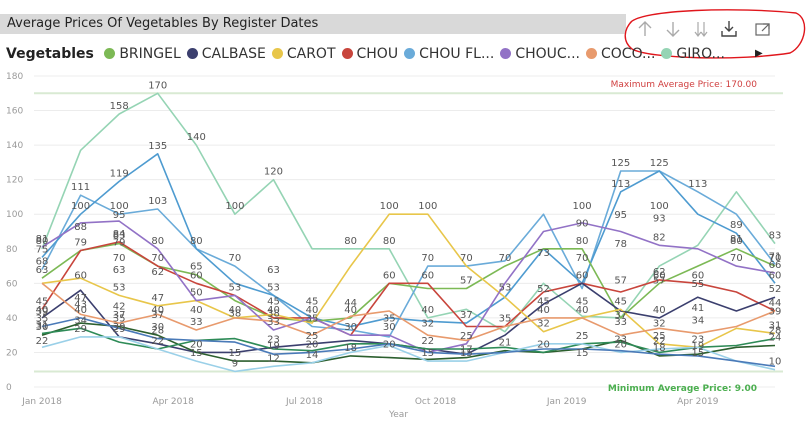 The height and width of the screenshot is (421, 809). I want to click on data-label: 93, so click(659, 218).